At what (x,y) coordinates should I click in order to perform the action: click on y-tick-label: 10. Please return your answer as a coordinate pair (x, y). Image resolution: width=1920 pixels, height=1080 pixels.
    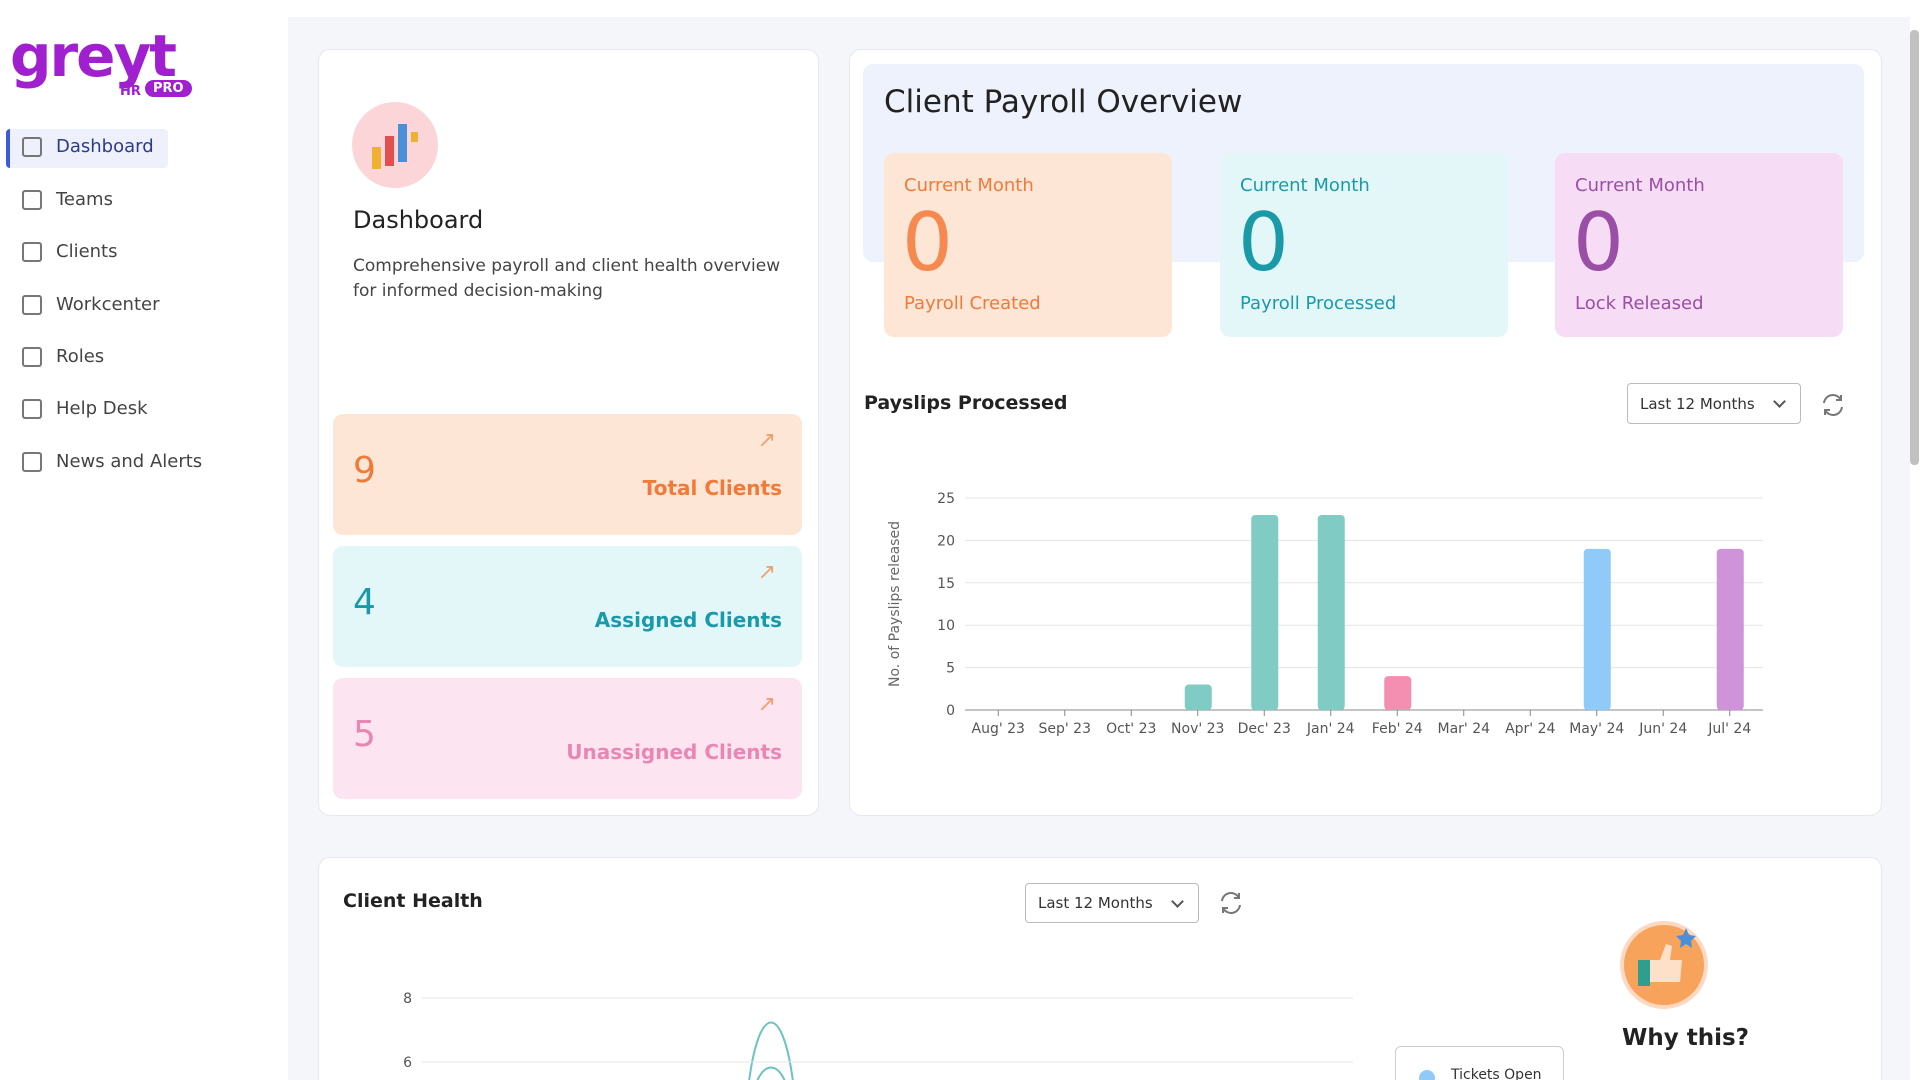
    Looking at the image, I should click on (946, 626).